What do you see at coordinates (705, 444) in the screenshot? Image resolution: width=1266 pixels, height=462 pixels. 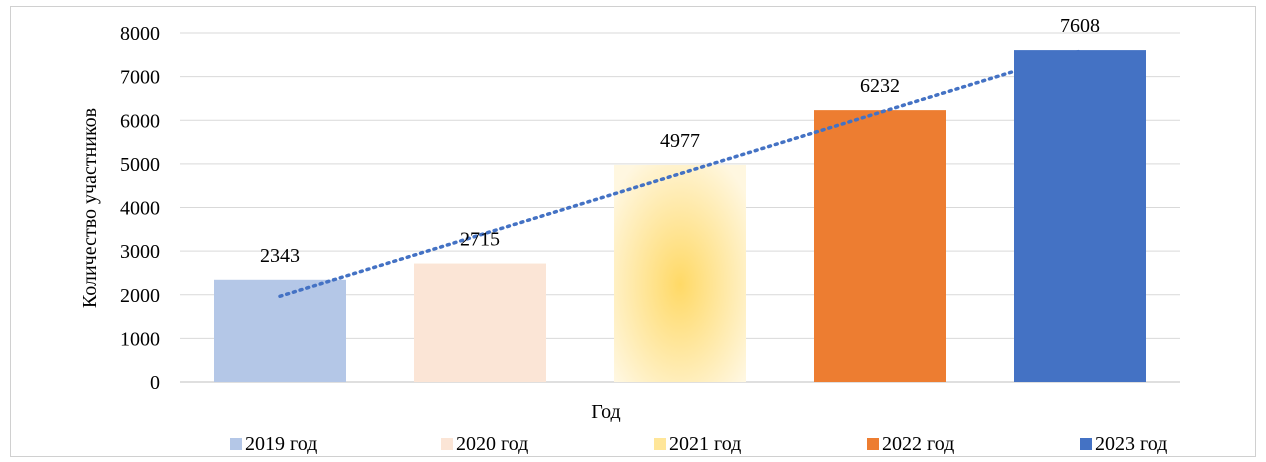 I see `legend-label: 2021 год` at bounding box center [705, 444].